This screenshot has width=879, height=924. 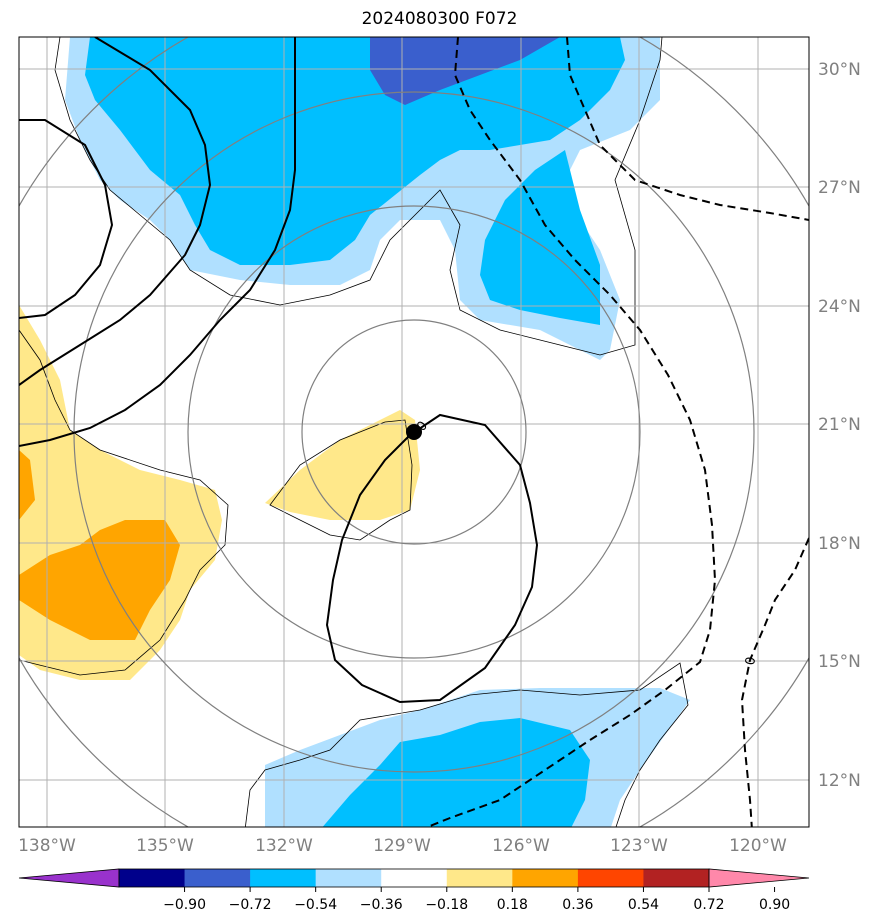 What do you see at coordinates (839, 188) in the screenshot?
I see `lat-label-27n: 27°N` at bounding box center [839, 188].